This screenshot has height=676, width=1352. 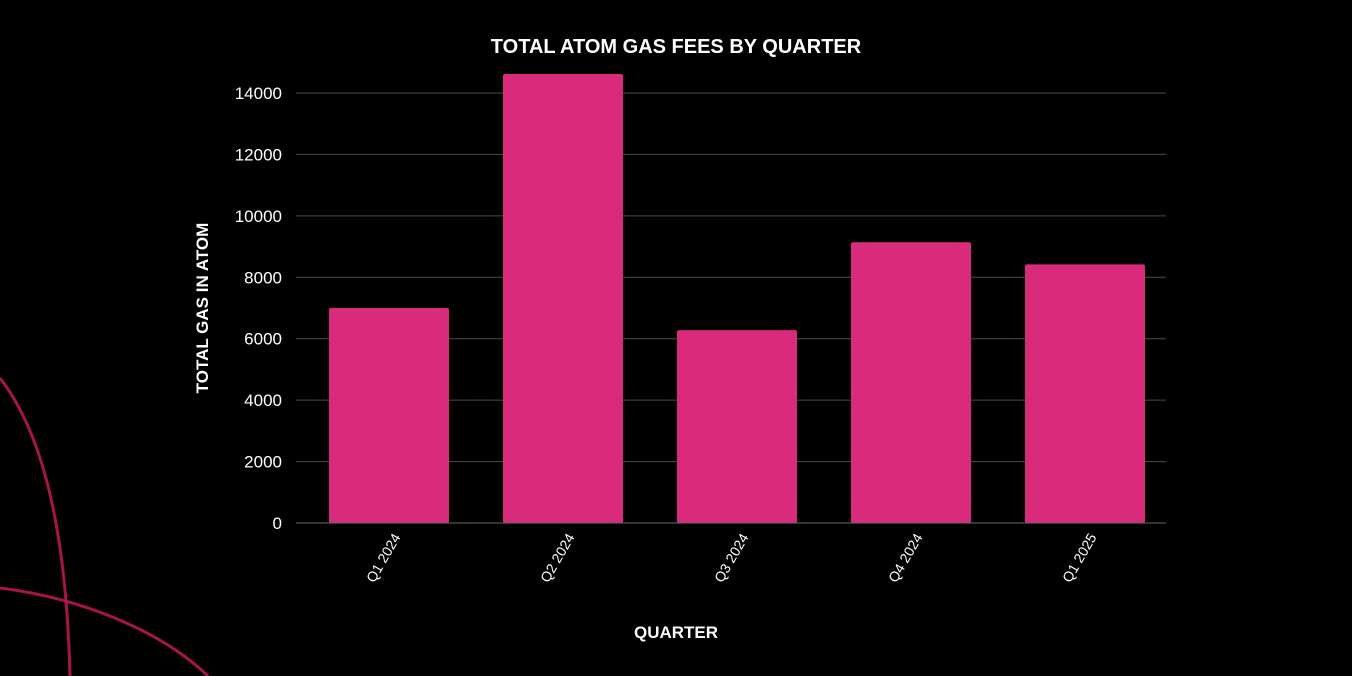 I want to click on y-tick-label: 6000, so click(x=263, y=339).